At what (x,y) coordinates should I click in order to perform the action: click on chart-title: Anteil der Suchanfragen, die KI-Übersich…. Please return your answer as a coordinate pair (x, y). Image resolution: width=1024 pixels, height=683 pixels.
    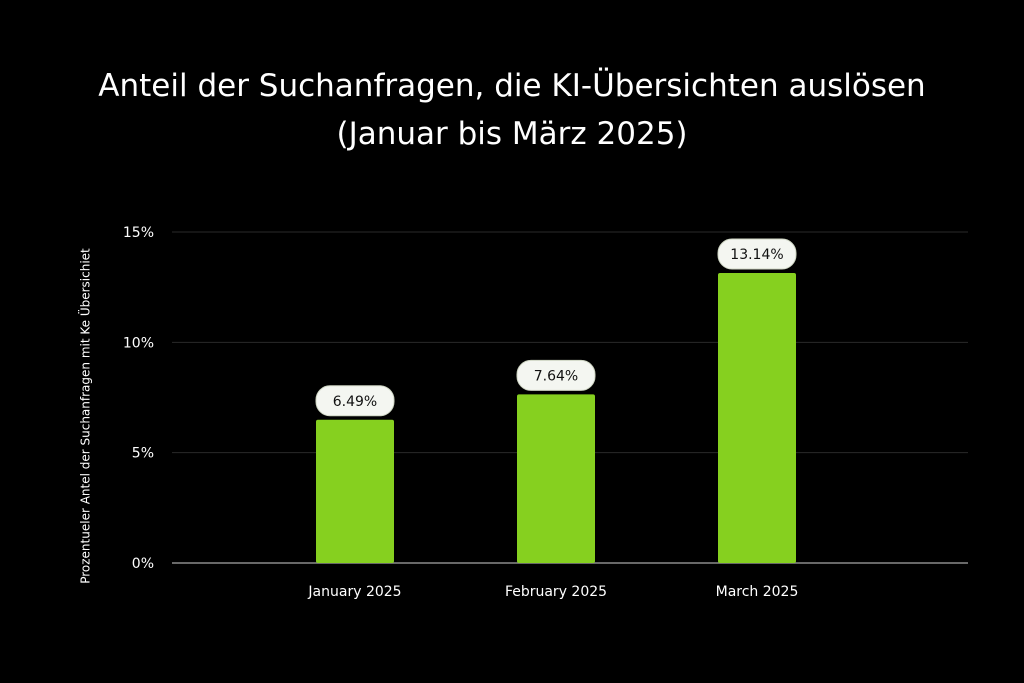
    Looking at the image, I should click on (512, 110).